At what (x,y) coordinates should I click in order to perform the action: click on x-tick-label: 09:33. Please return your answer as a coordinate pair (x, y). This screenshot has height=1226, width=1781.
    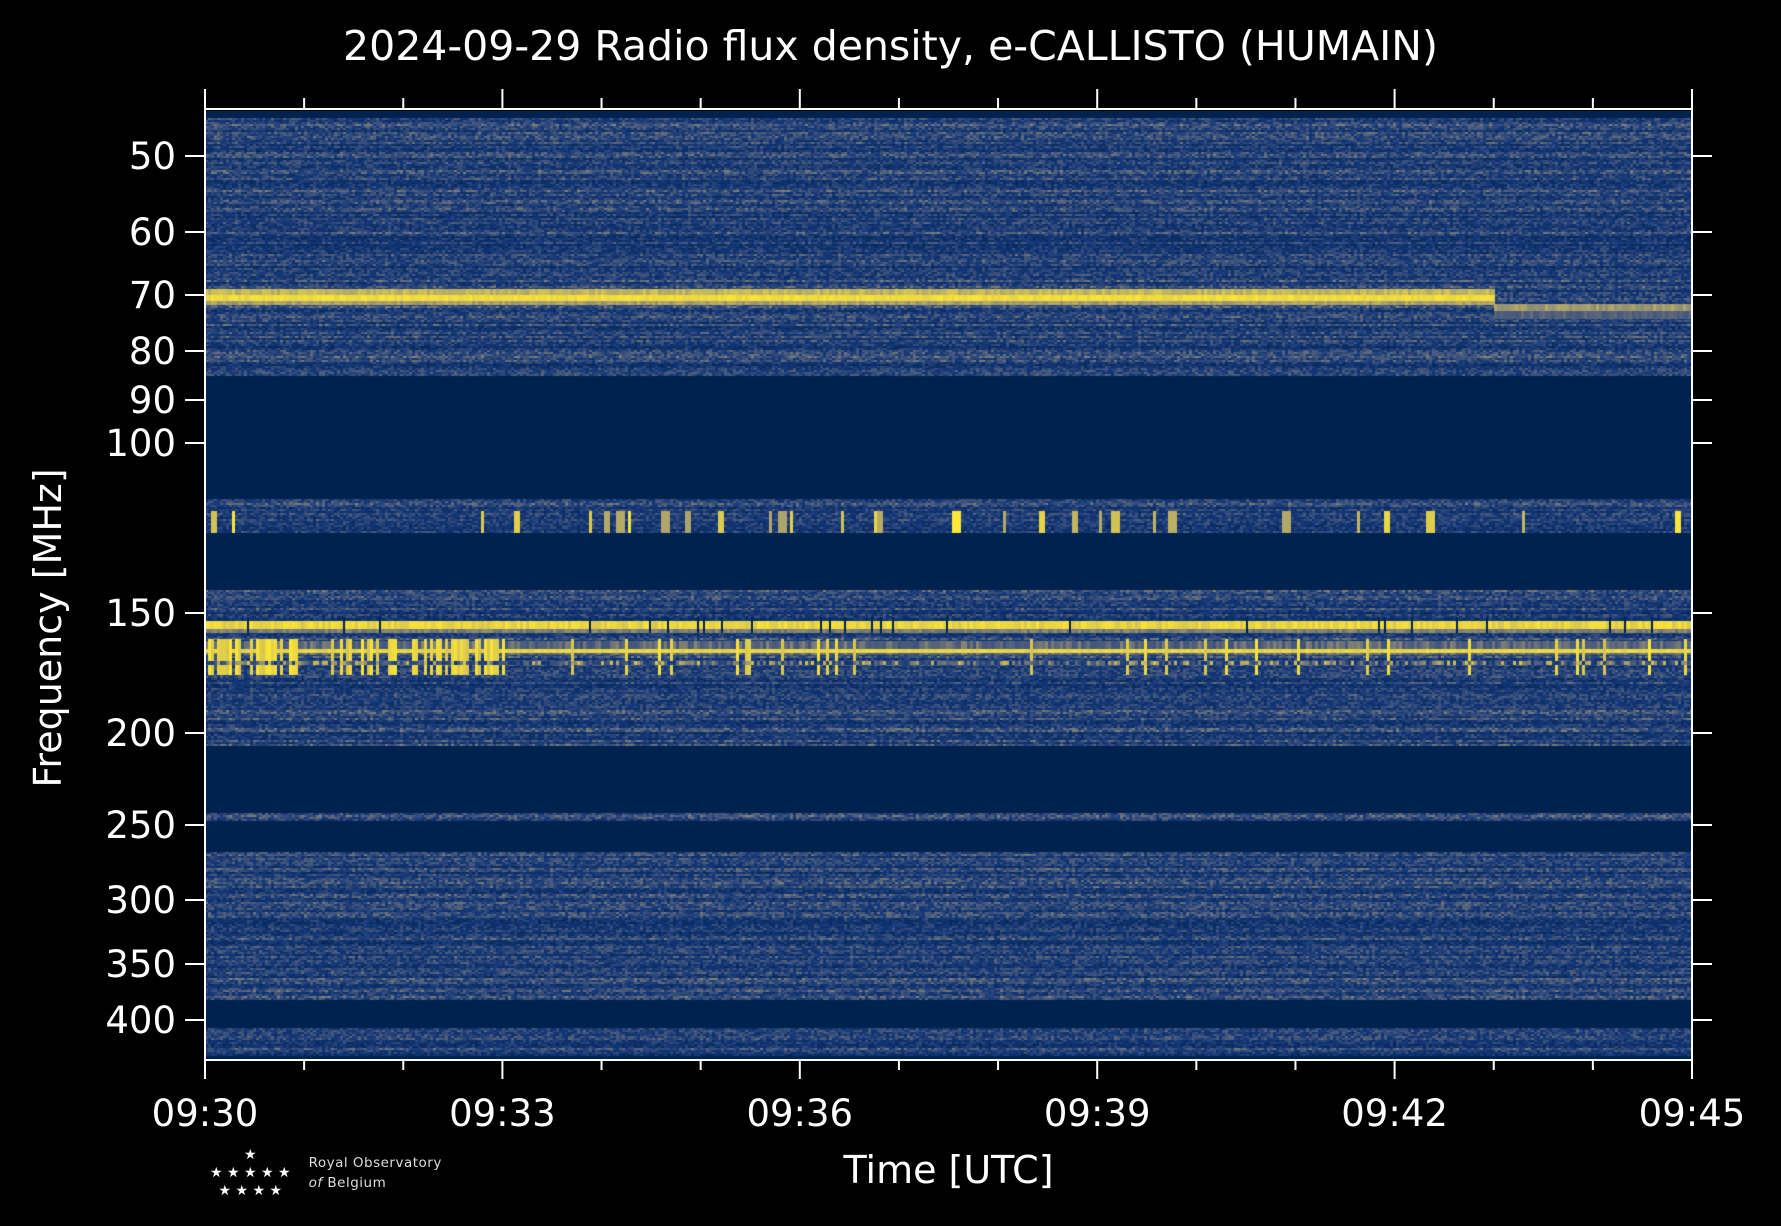
    Looking at the image, I should click on (502, 1113).